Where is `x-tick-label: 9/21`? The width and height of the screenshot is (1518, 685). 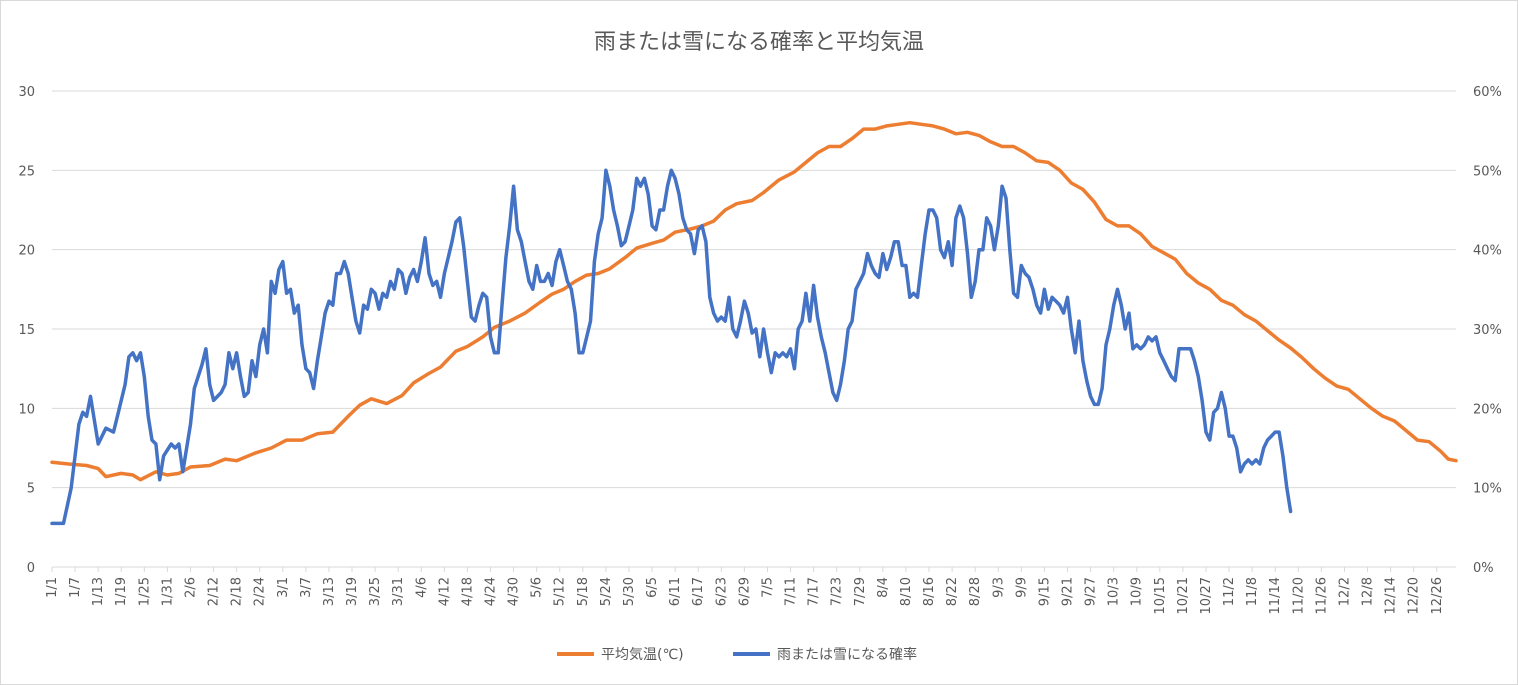 x-tick-label: 9/21 is located at coordinates (1067, 591).